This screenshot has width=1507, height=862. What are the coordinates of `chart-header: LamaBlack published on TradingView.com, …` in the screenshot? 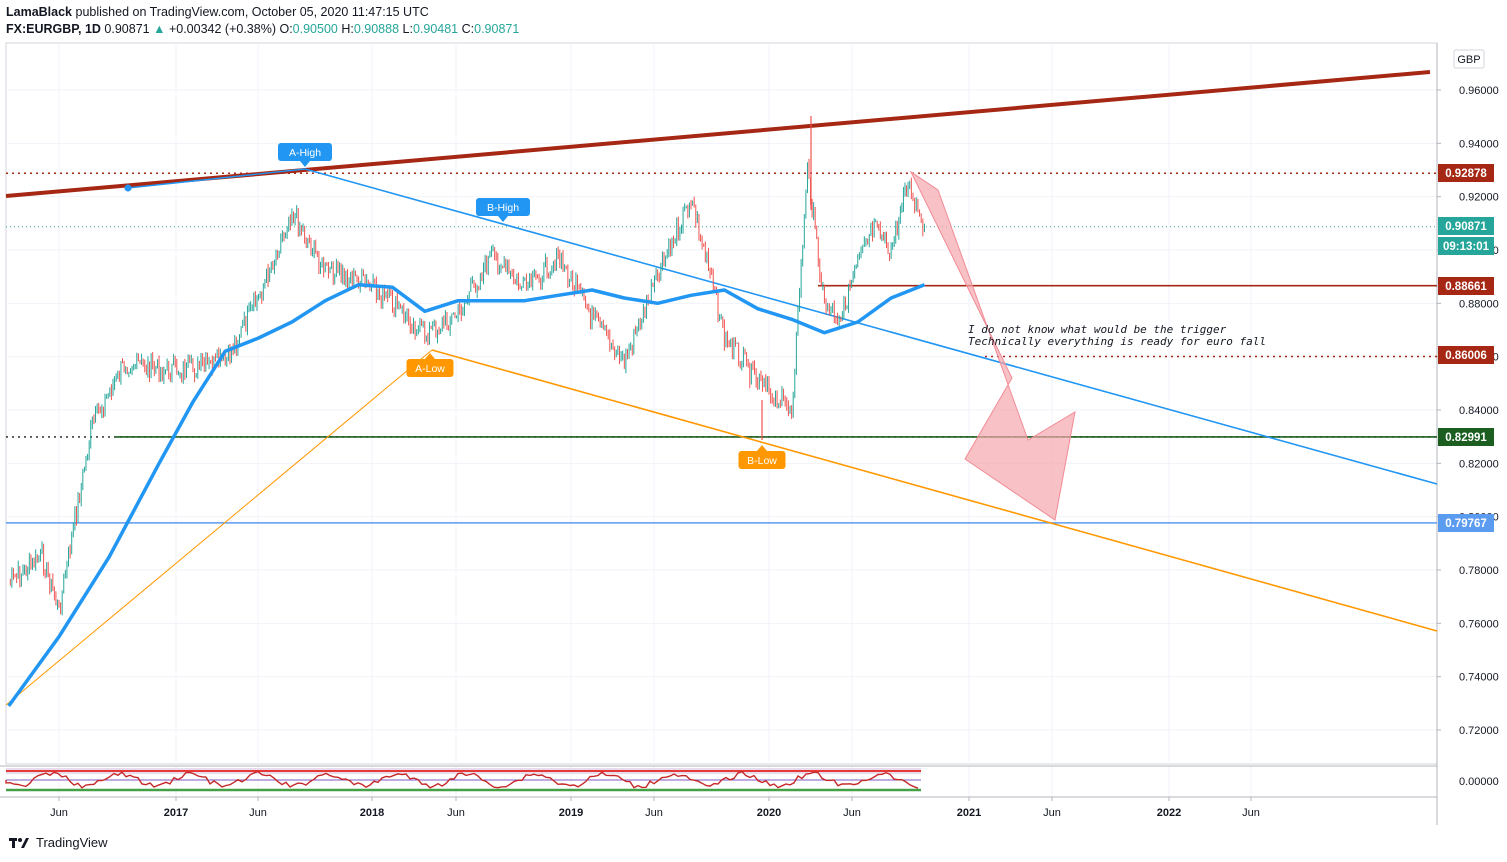 It's located at (262, 21).